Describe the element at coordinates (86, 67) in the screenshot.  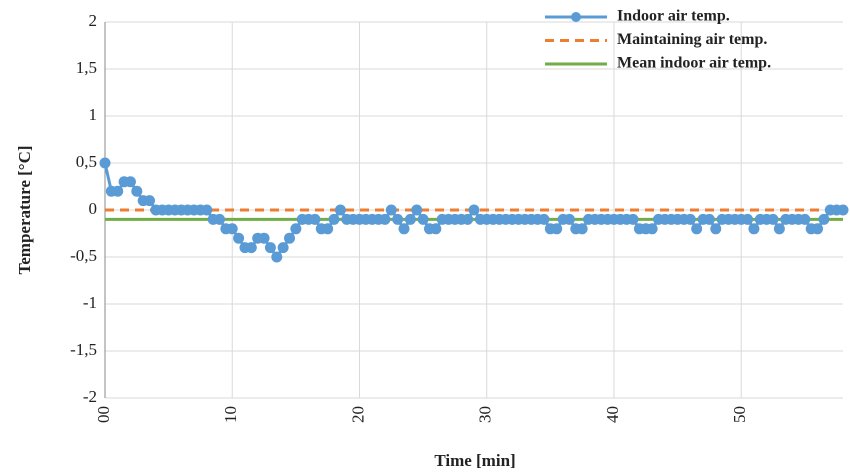
I see `y-tick-label: 1,5` at that location.